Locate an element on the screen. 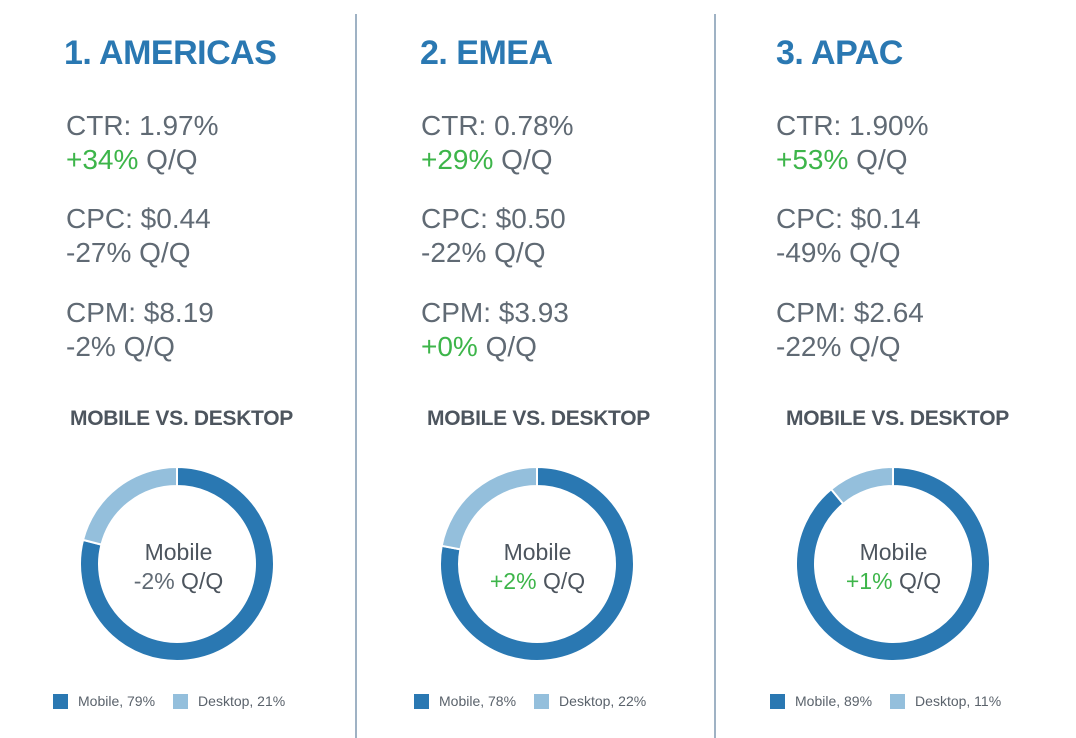 The width and height of the screenshot is (1076, 738). center-change: +2% is located at coordinates (513, 581).